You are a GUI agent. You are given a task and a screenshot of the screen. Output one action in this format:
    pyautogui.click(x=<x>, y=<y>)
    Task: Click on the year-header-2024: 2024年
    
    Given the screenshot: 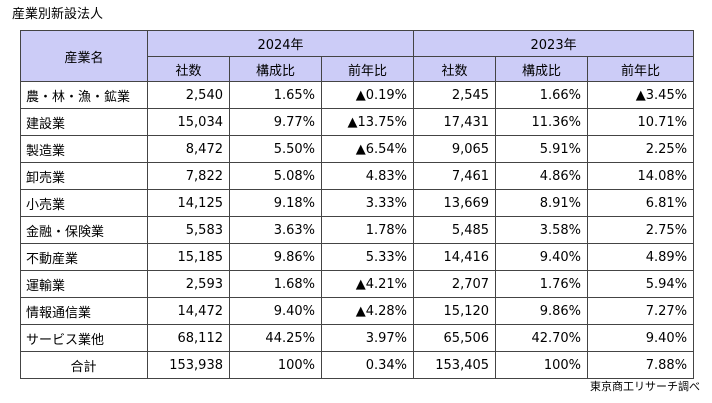 What is the action you would take?
    pyautogui.click(x=280, y=43)
    